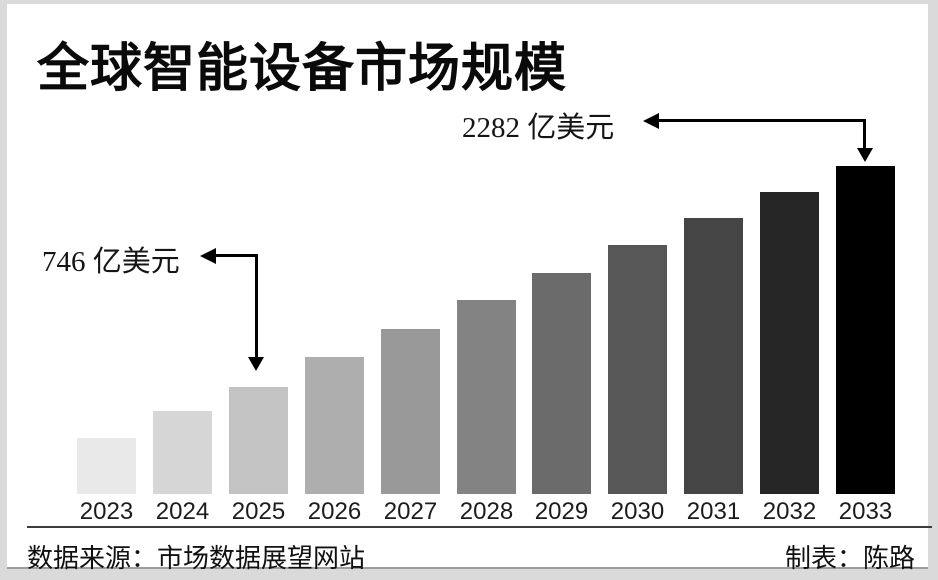 This screenshot has height=580, width=938. I want to click on x-axis-label-2025: 2025, so click(258, 511).